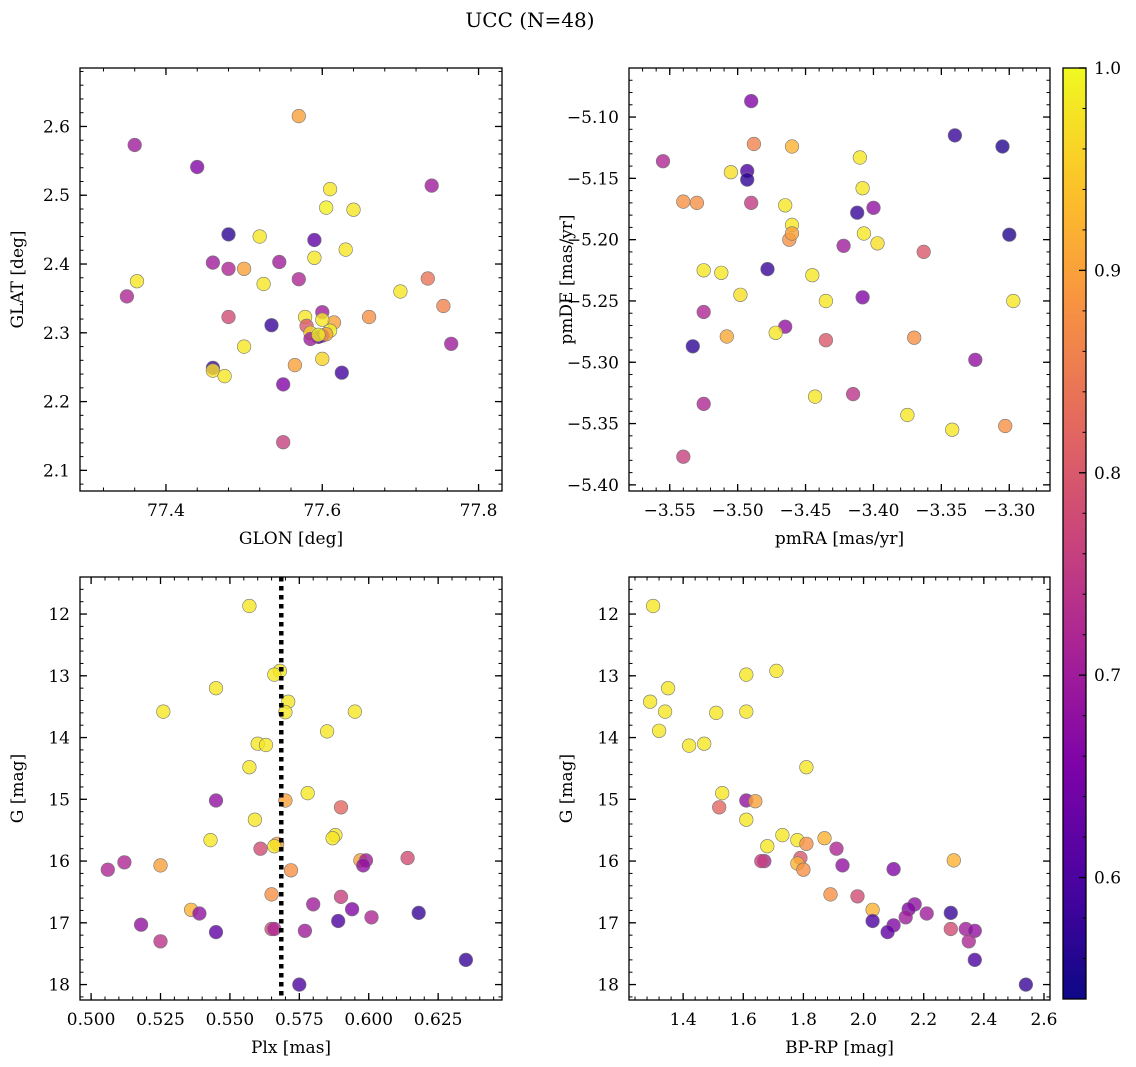 The width and height of the screenshot is (1136, 1067). What do you see at coordinates (1107, 271) in the screenshot?
I see `colorbar-tick-label: 0.9` at bounding box center [1107, 271].